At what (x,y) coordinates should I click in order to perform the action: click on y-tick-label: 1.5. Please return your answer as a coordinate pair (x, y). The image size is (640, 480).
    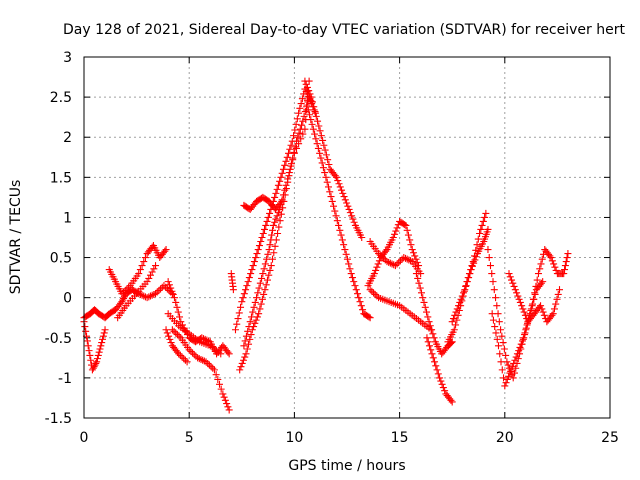
    Looking at the image, I should click on (61, 178).